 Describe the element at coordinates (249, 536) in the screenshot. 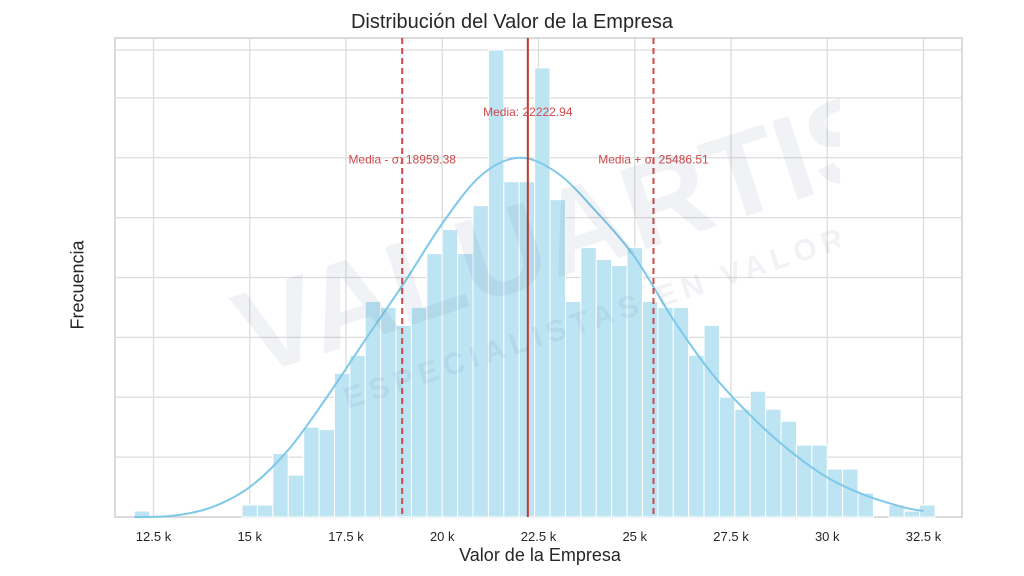

I see `x-tick-label: 15 k` at that location.